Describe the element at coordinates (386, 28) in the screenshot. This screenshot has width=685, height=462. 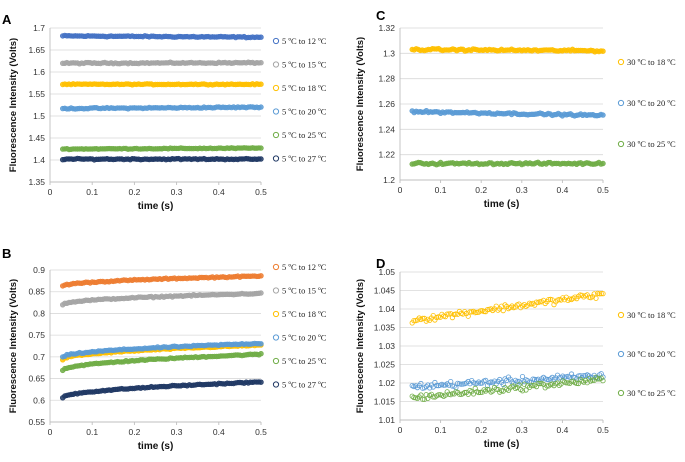
I see `y-tick-label: 1.32` at that location.